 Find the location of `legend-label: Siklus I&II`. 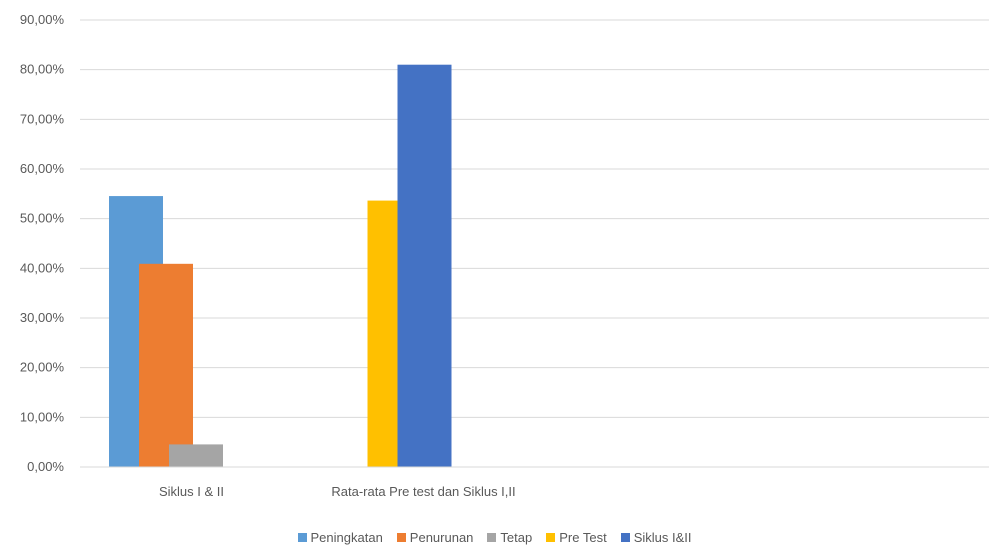

legend-label: Siklus I&II is located at coordinates (662, 537).